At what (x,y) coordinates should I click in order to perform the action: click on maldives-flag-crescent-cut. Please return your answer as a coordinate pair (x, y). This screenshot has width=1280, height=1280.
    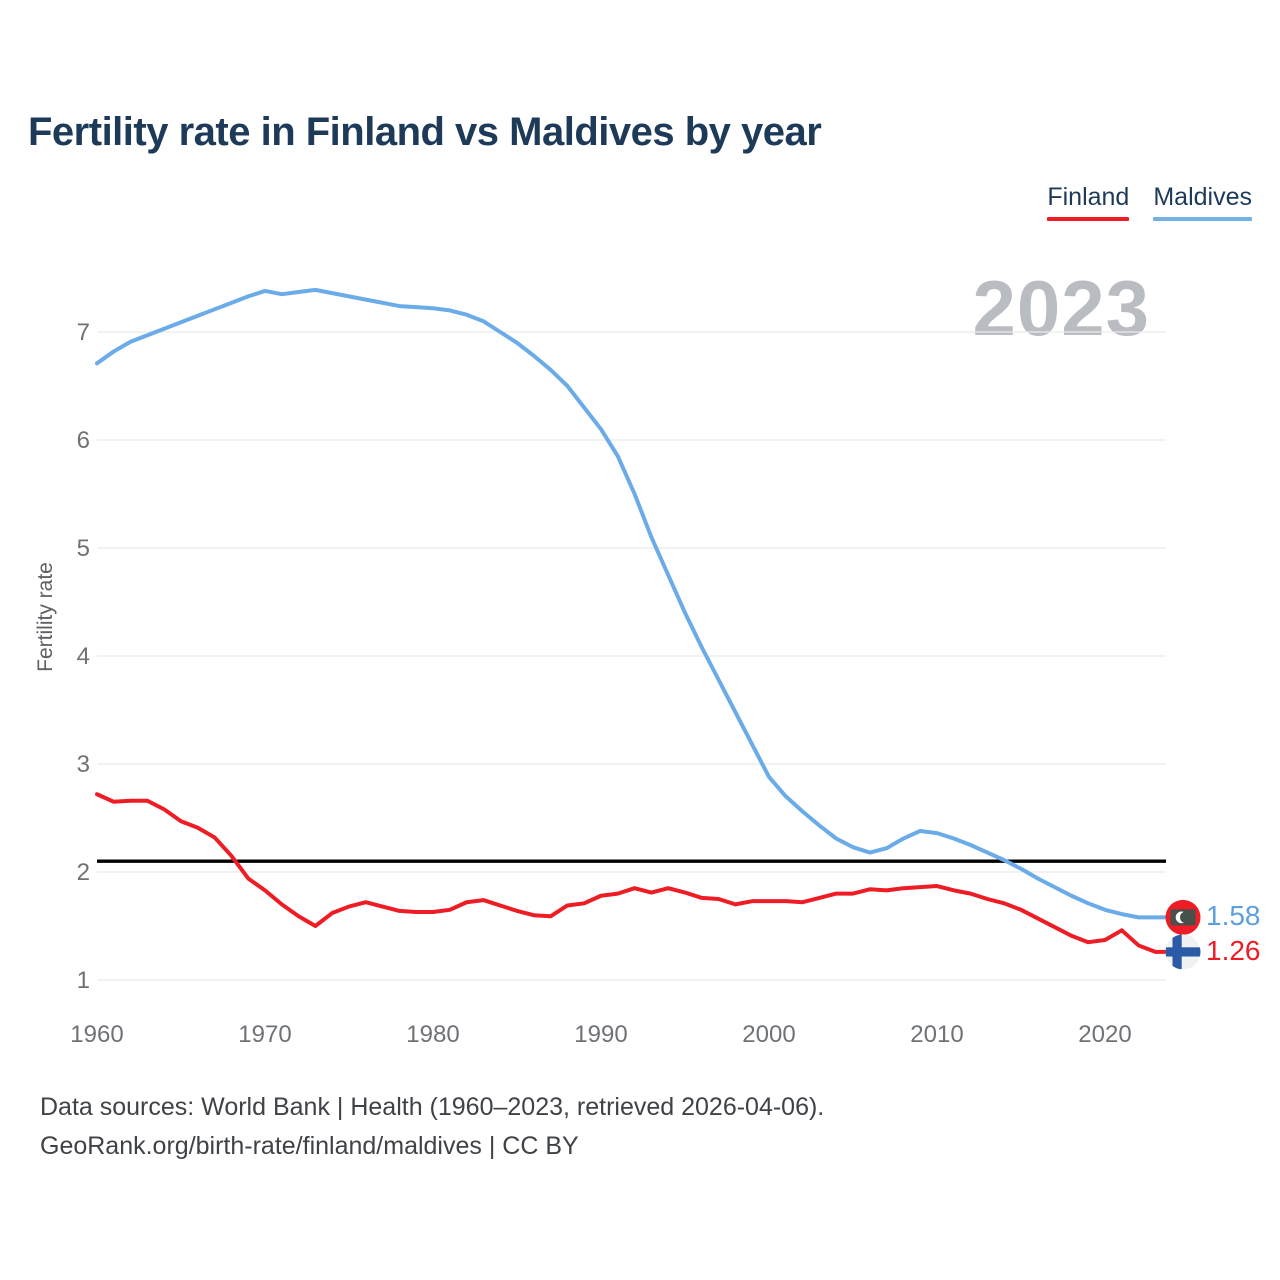
    Looking at the image, I should click on (1186, 917).